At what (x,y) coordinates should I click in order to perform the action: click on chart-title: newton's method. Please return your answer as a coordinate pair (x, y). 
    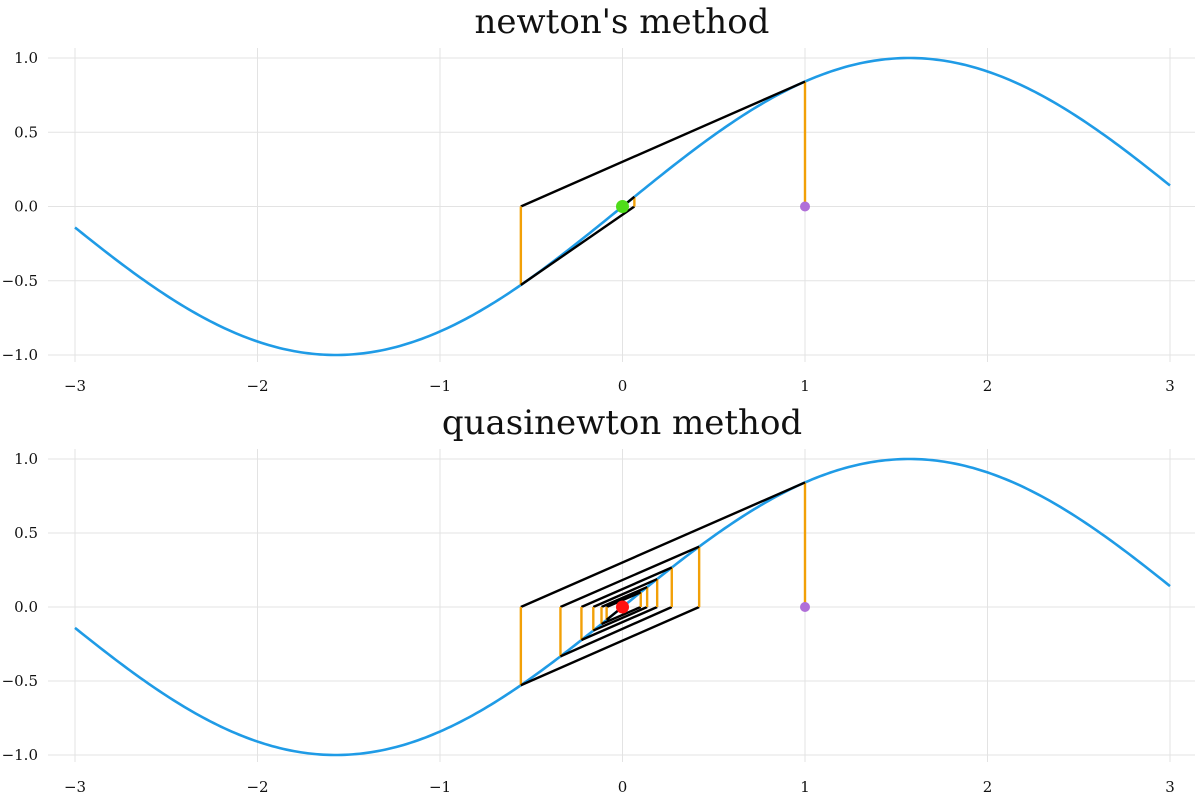
    Looking at the image, I should click on (622, 22).